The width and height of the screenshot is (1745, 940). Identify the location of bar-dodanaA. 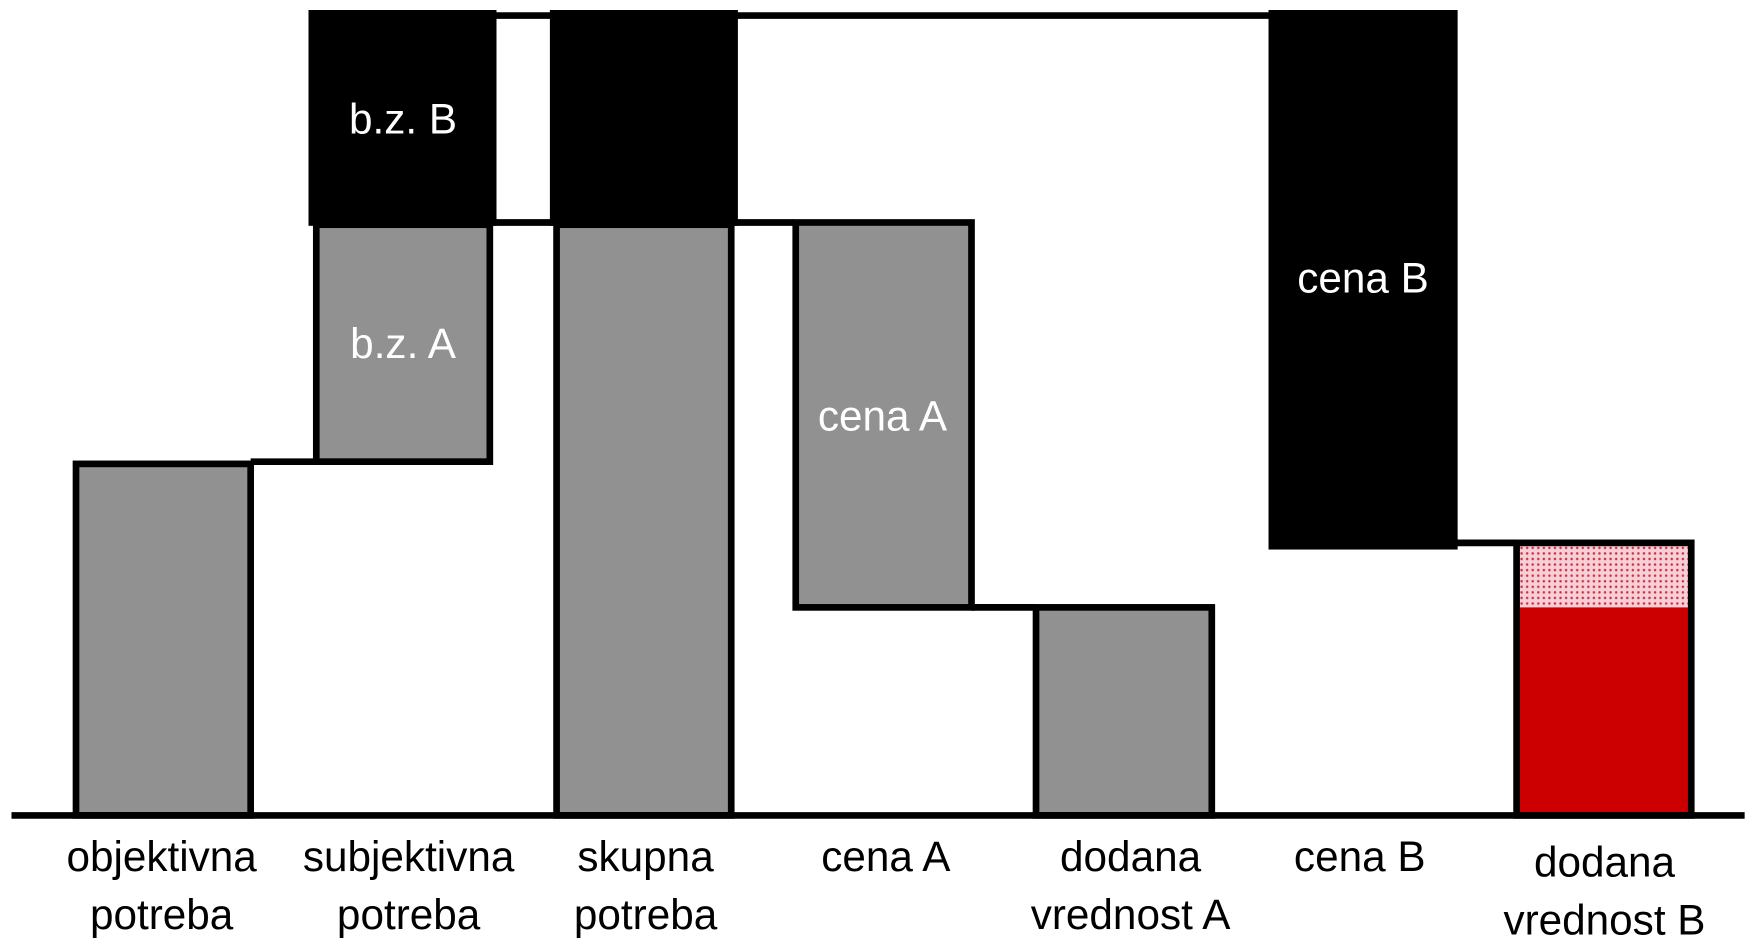
(1124, 711).